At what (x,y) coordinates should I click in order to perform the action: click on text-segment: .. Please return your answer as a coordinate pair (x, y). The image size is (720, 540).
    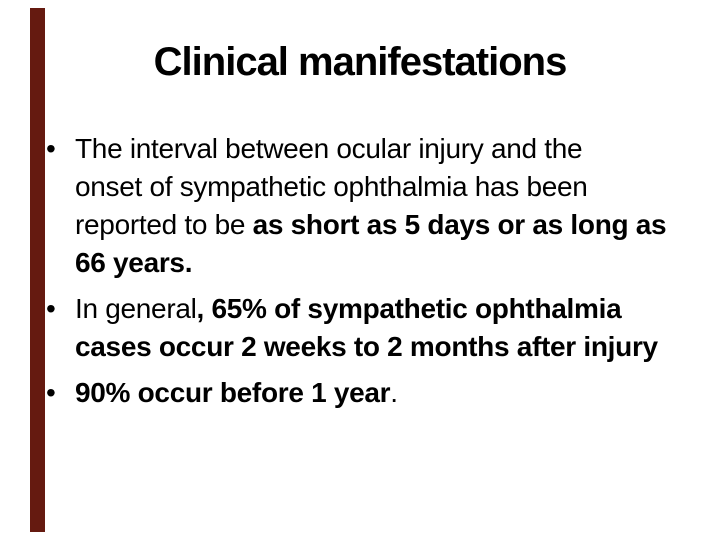
    Looking at the image, I should click on (394, 392).